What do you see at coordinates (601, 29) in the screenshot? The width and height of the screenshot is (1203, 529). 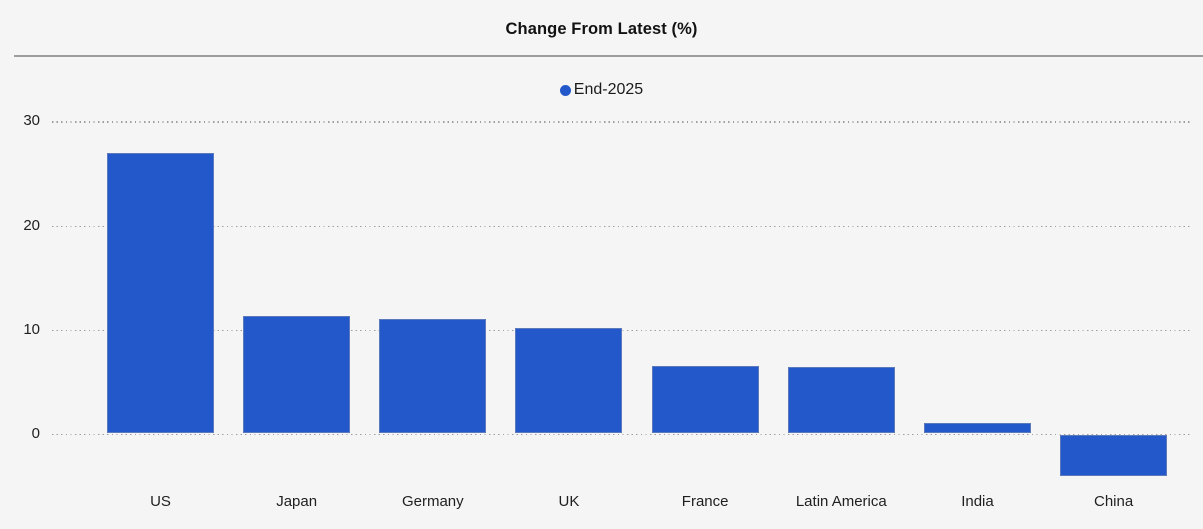 I see `chart-title: Change From Latest (%)` at bounding box center [601, 29].